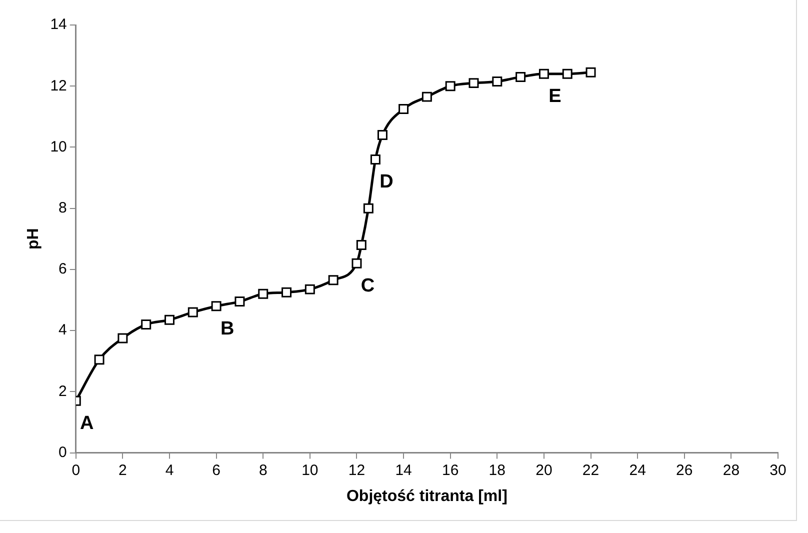 This screenshot has height=533, width=808. I want to click on y-tick-label: 12, so click(58, 85).